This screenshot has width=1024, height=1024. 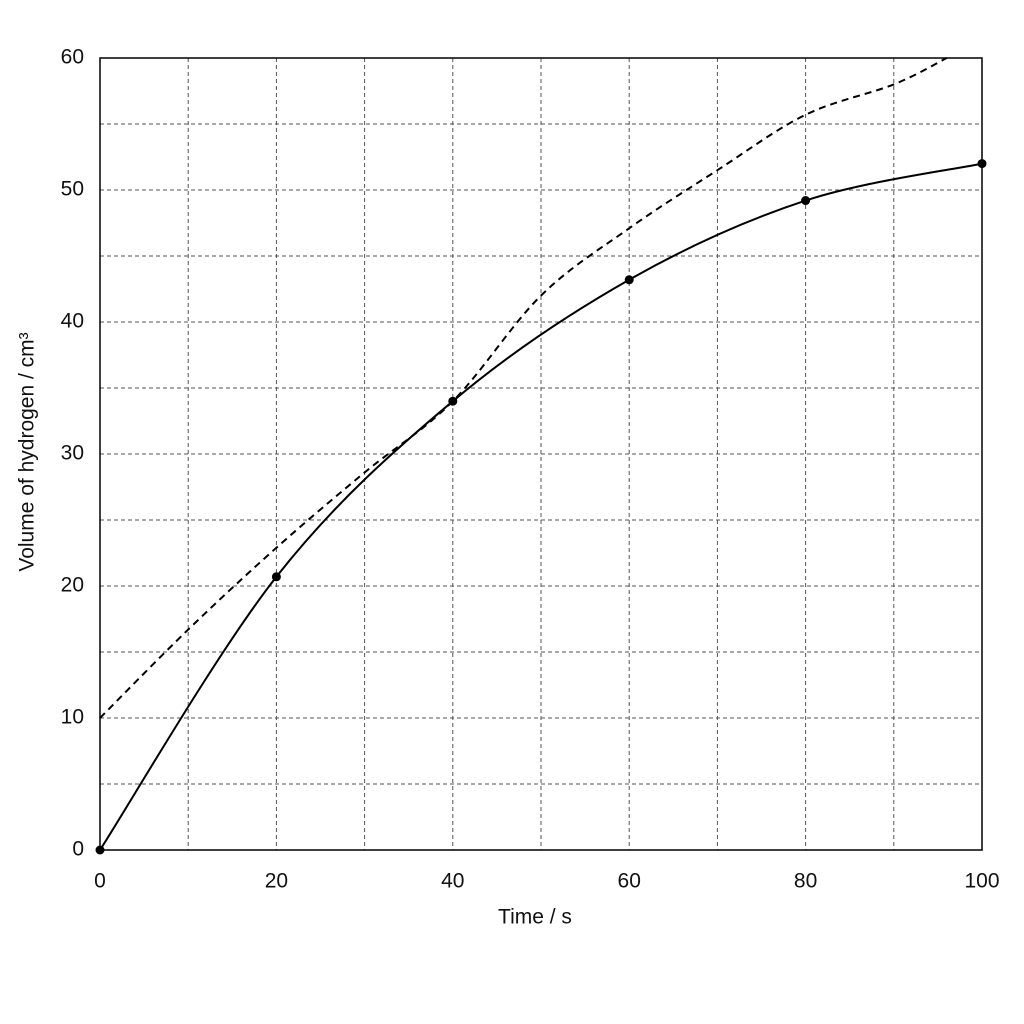 I want to click on y-tick-label: 40, so click(x=72, y=321).